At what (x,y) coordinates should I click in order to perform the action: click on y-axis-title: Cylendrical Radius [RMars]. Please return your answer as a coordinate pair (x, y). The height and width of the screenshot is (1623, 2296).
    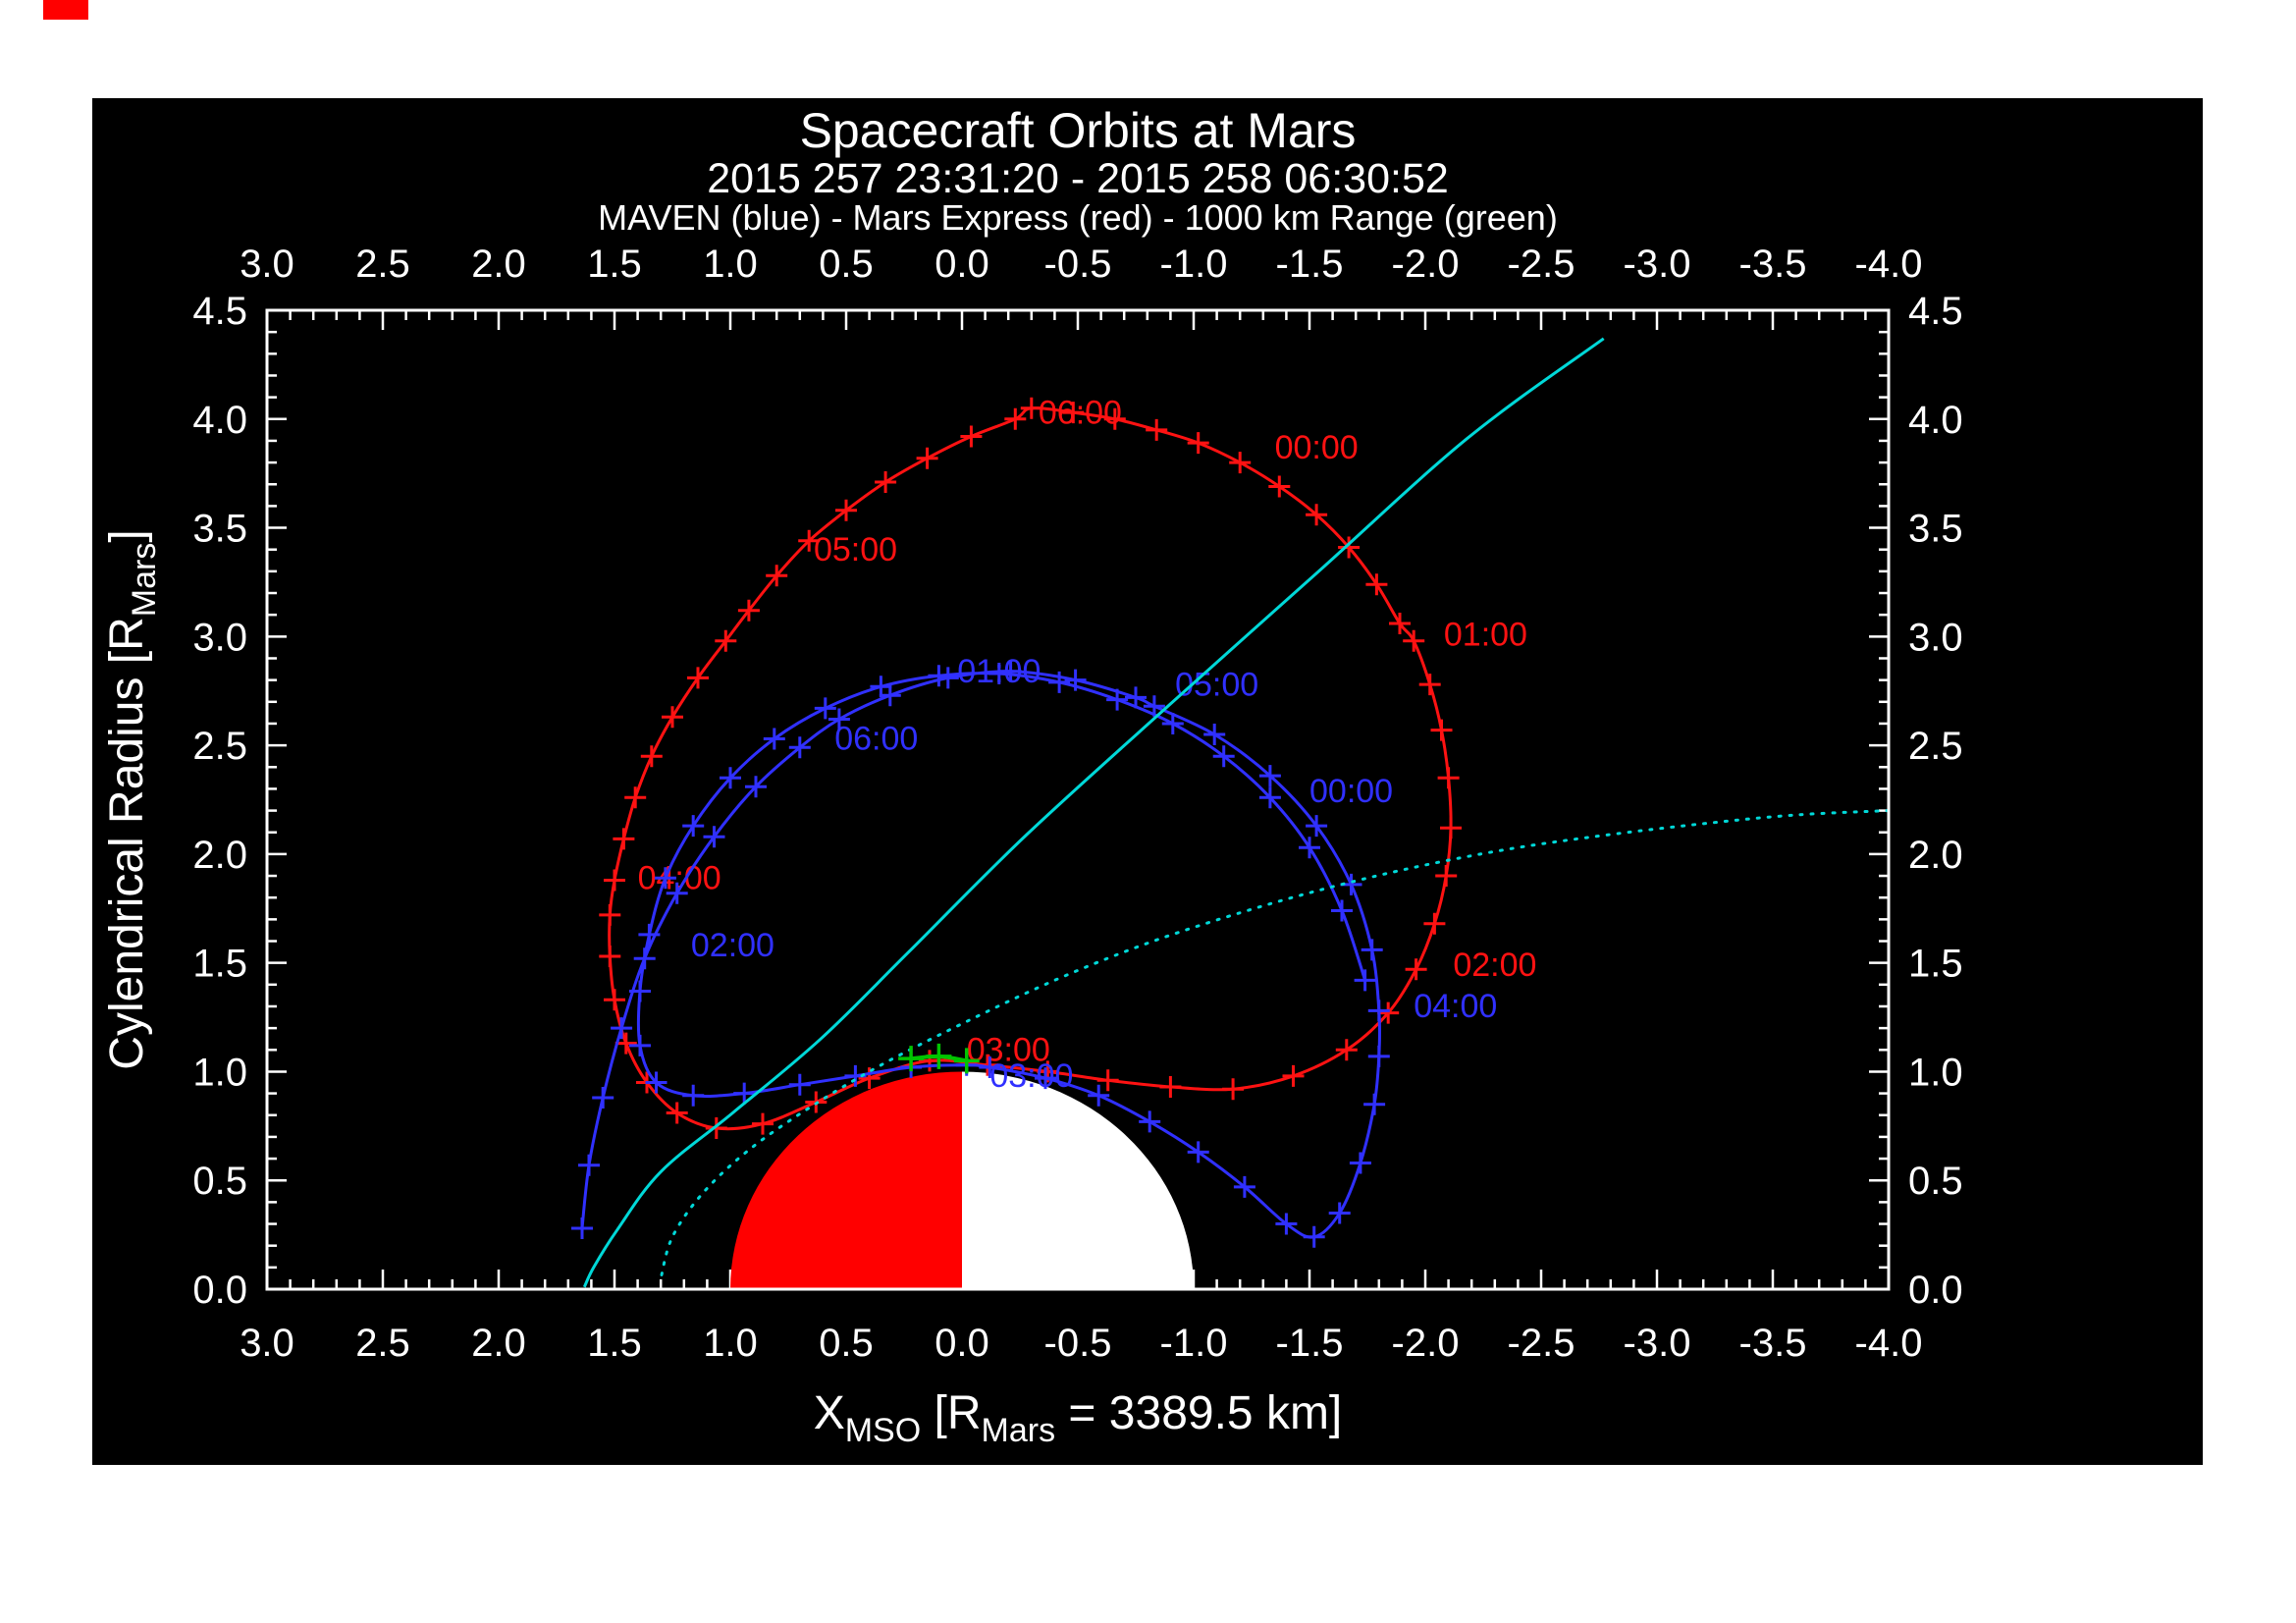
    Looking at the image, I should click on (132, 799).